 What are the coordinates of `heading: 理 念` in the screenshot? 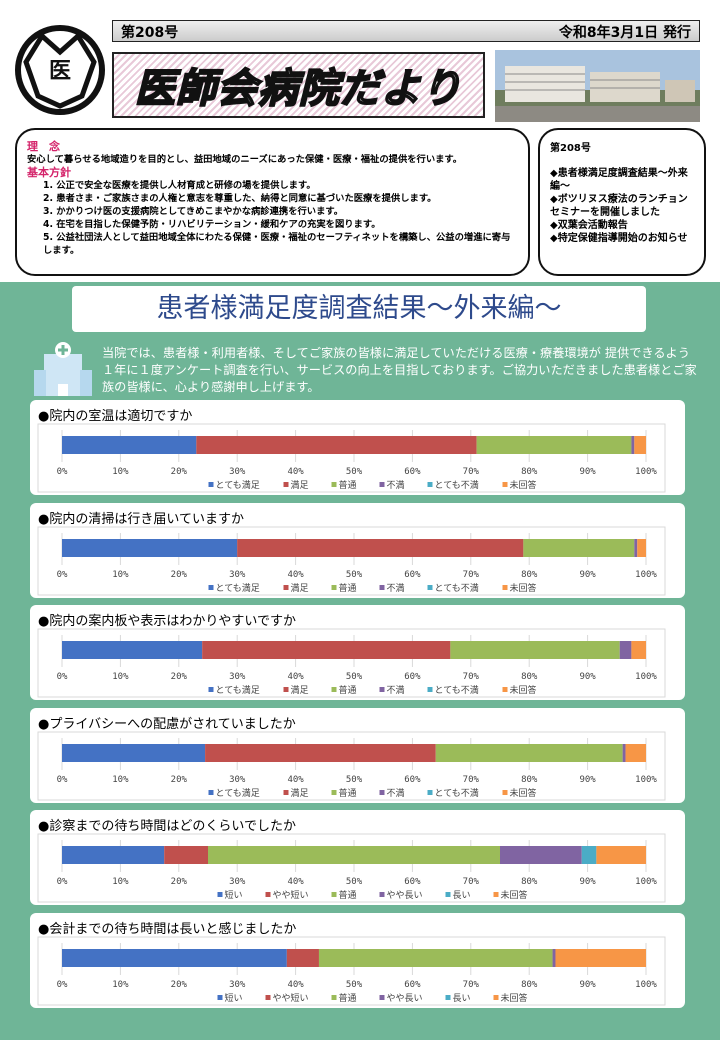 It's located at (43, 146).